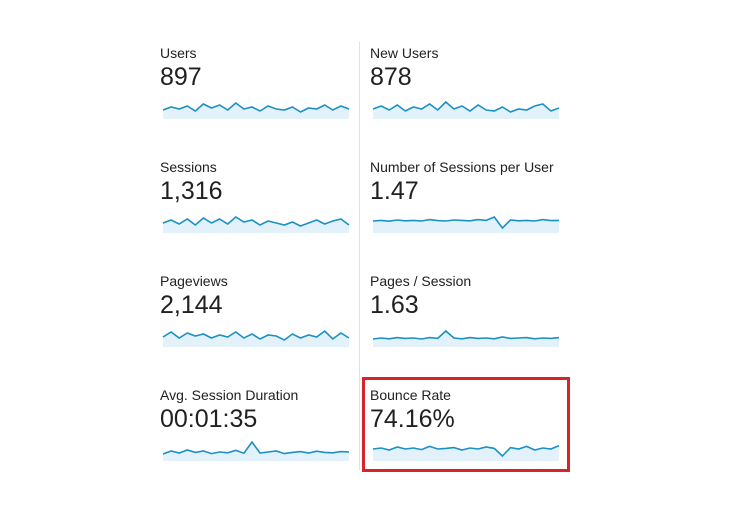 This screenshot has width=750, height=515. I want to click on metric-label: Sessions, so click(188, 167).